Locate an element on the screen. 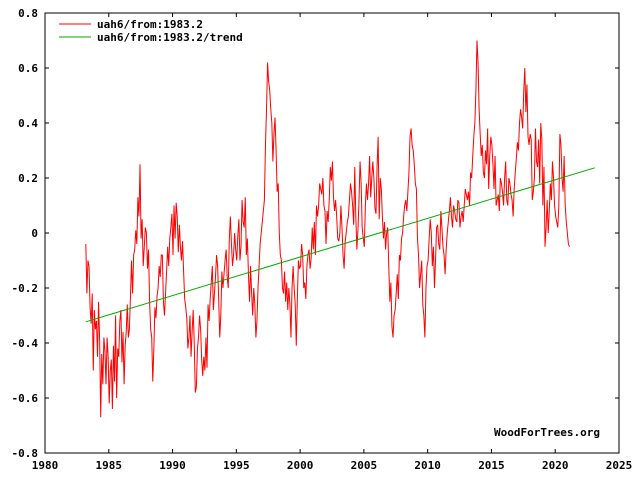 This screenshot has width=640, height=480. y-tick-label-0.8: 0.8 is located at coordinates (28, 13).